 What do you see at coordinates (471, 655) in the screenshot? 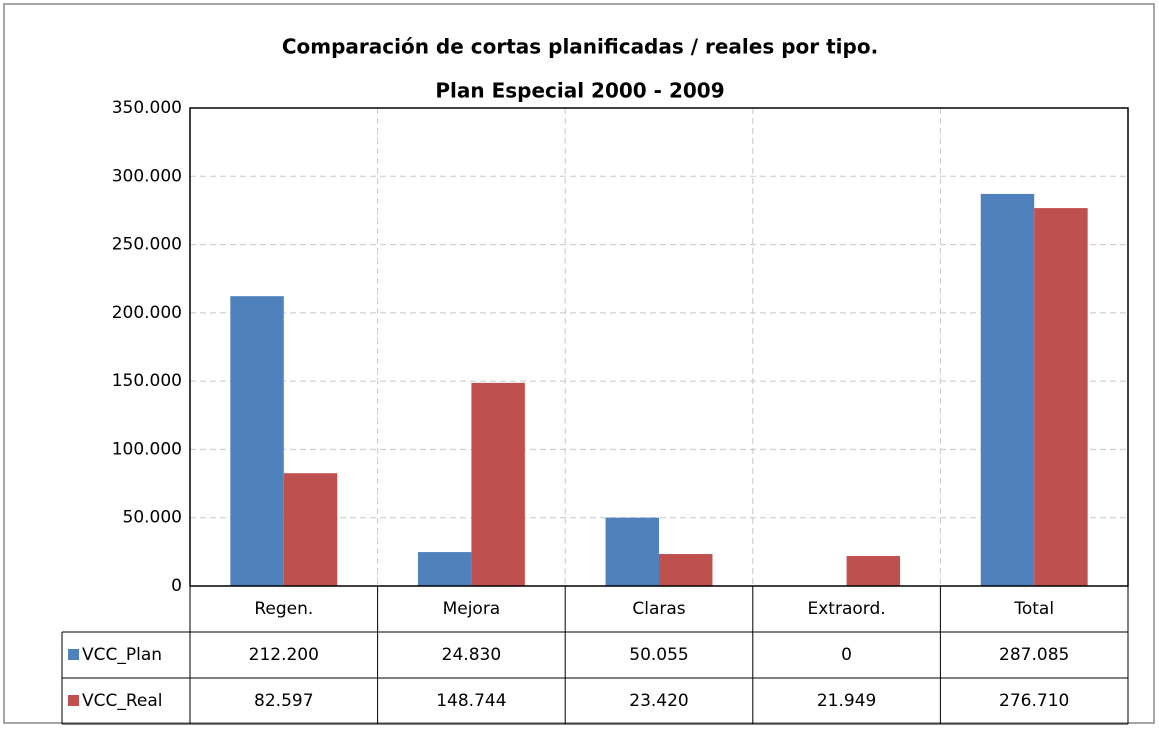
I see `table-value: 24.830` at bounding box center [471, 655].